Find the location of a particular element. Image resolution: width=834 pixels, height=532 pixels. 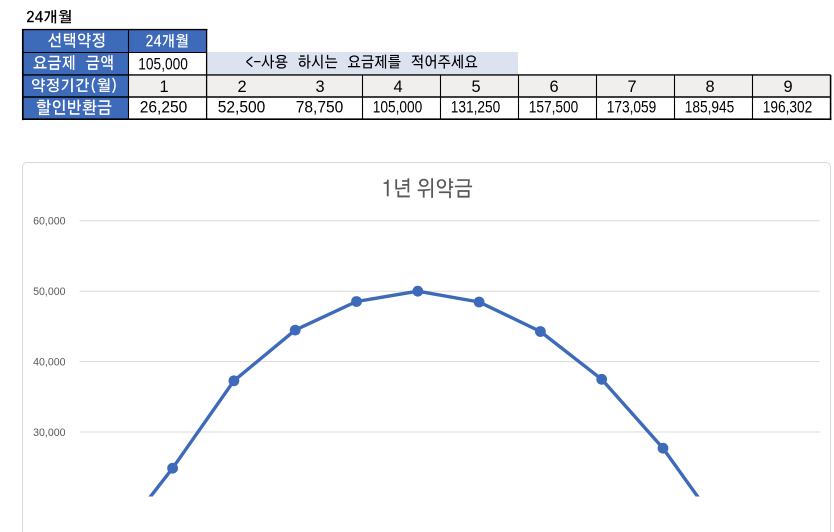

svg-text: 185,945 is located at coordinates (710, 108).